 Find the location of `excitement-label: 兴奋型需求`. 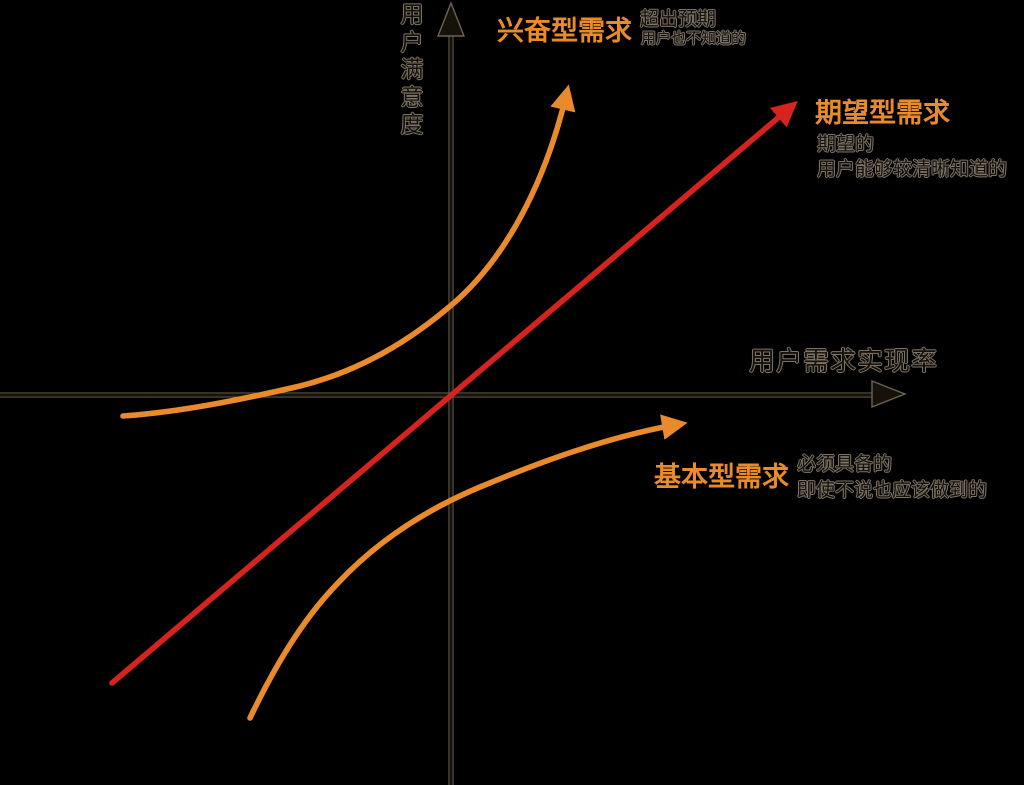

excitement-label: 兴奋型需求 is located at coordinates (564, 31).